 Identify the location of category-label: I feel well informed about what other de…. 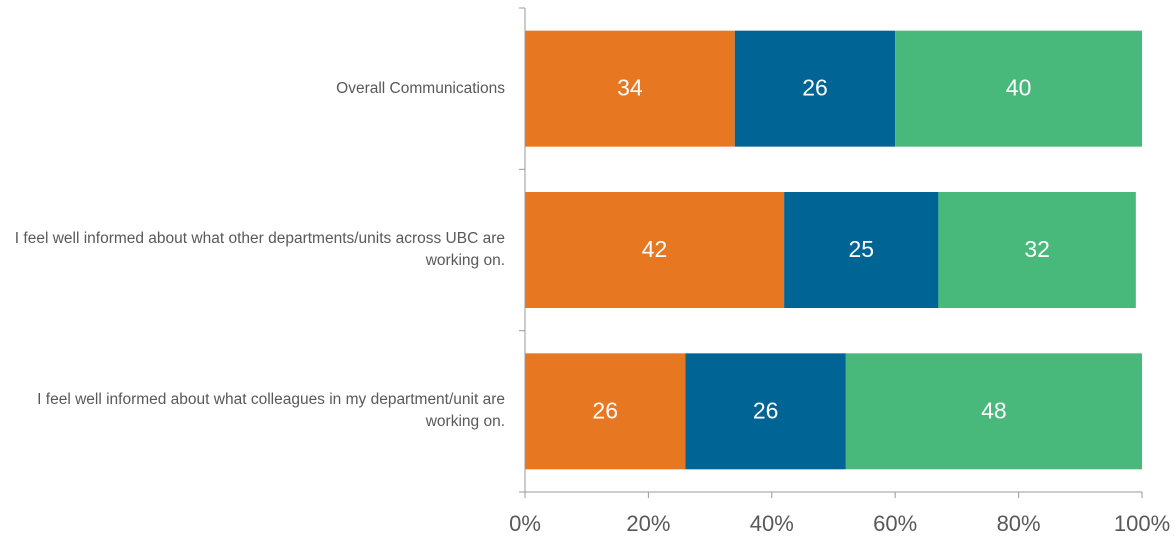
(259, 249).